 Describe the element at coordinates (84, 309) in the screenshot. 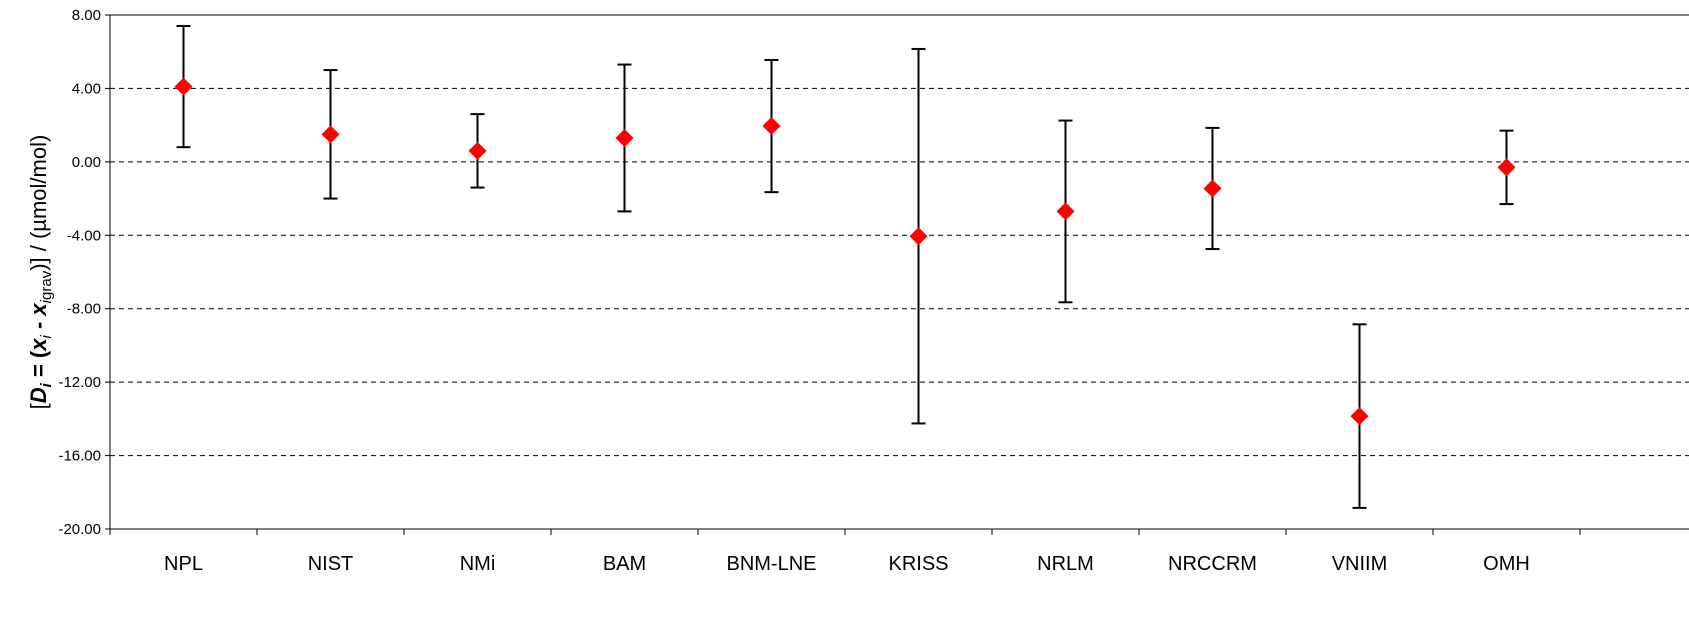

I see `y-tick-label: -8.00` at that location.